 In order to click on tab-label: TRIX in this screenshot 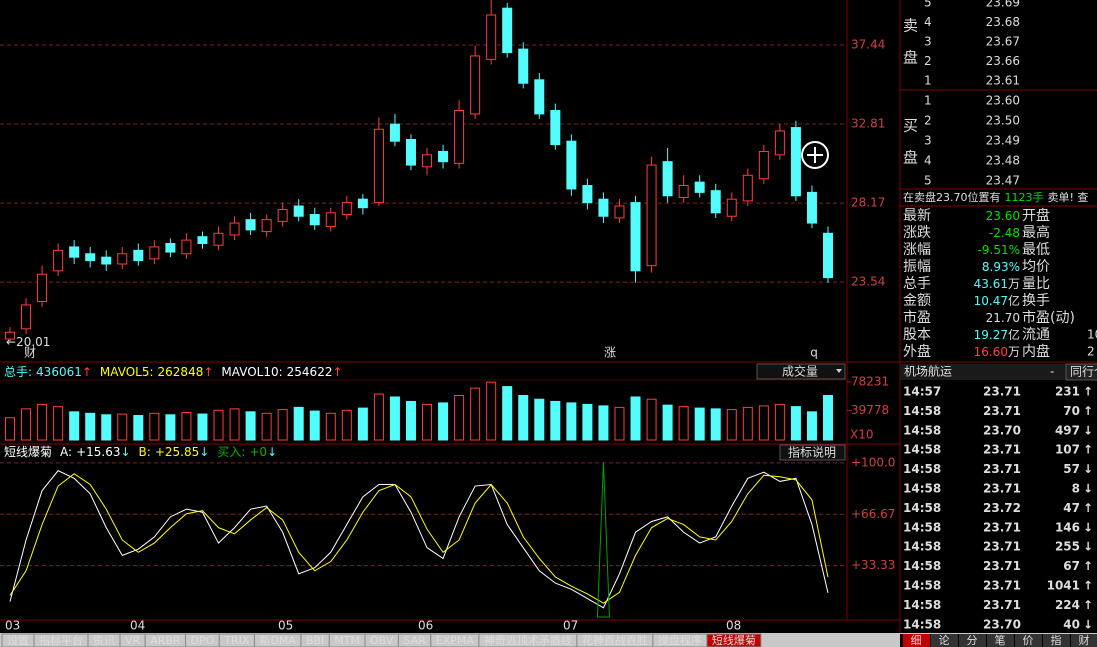, I will do `click(236, 640)`.